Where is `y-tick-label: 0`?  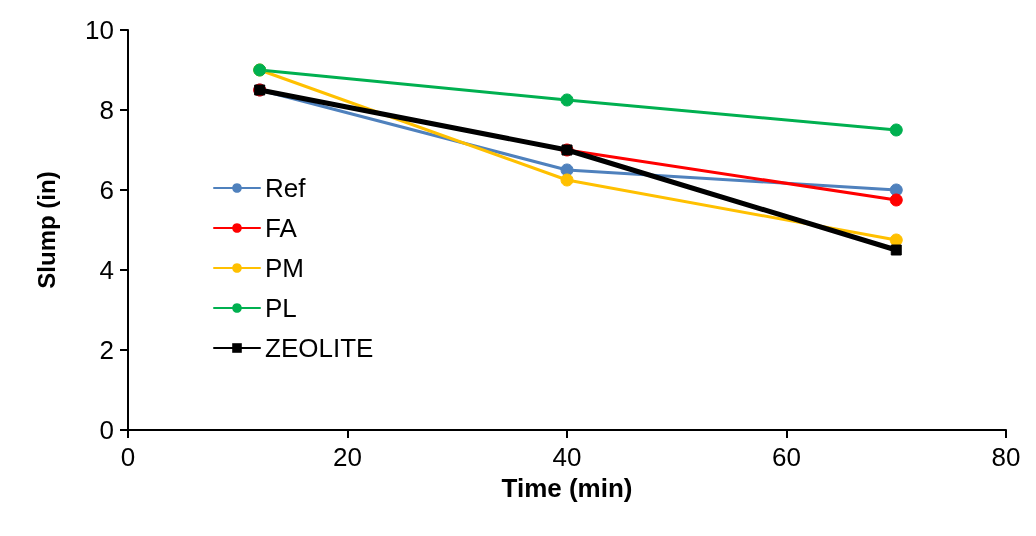 y-tick-label: 0 is located at coordinates (106, 430).